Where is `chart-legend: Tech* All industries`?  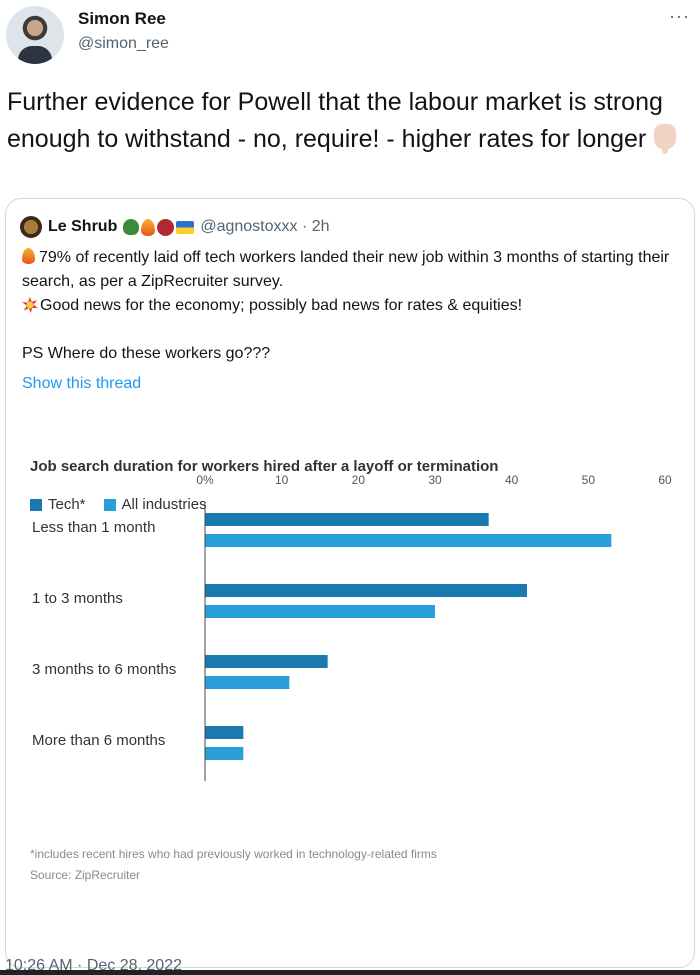
chart-legend: Tech* All industries is located at coordinates (127, 504).